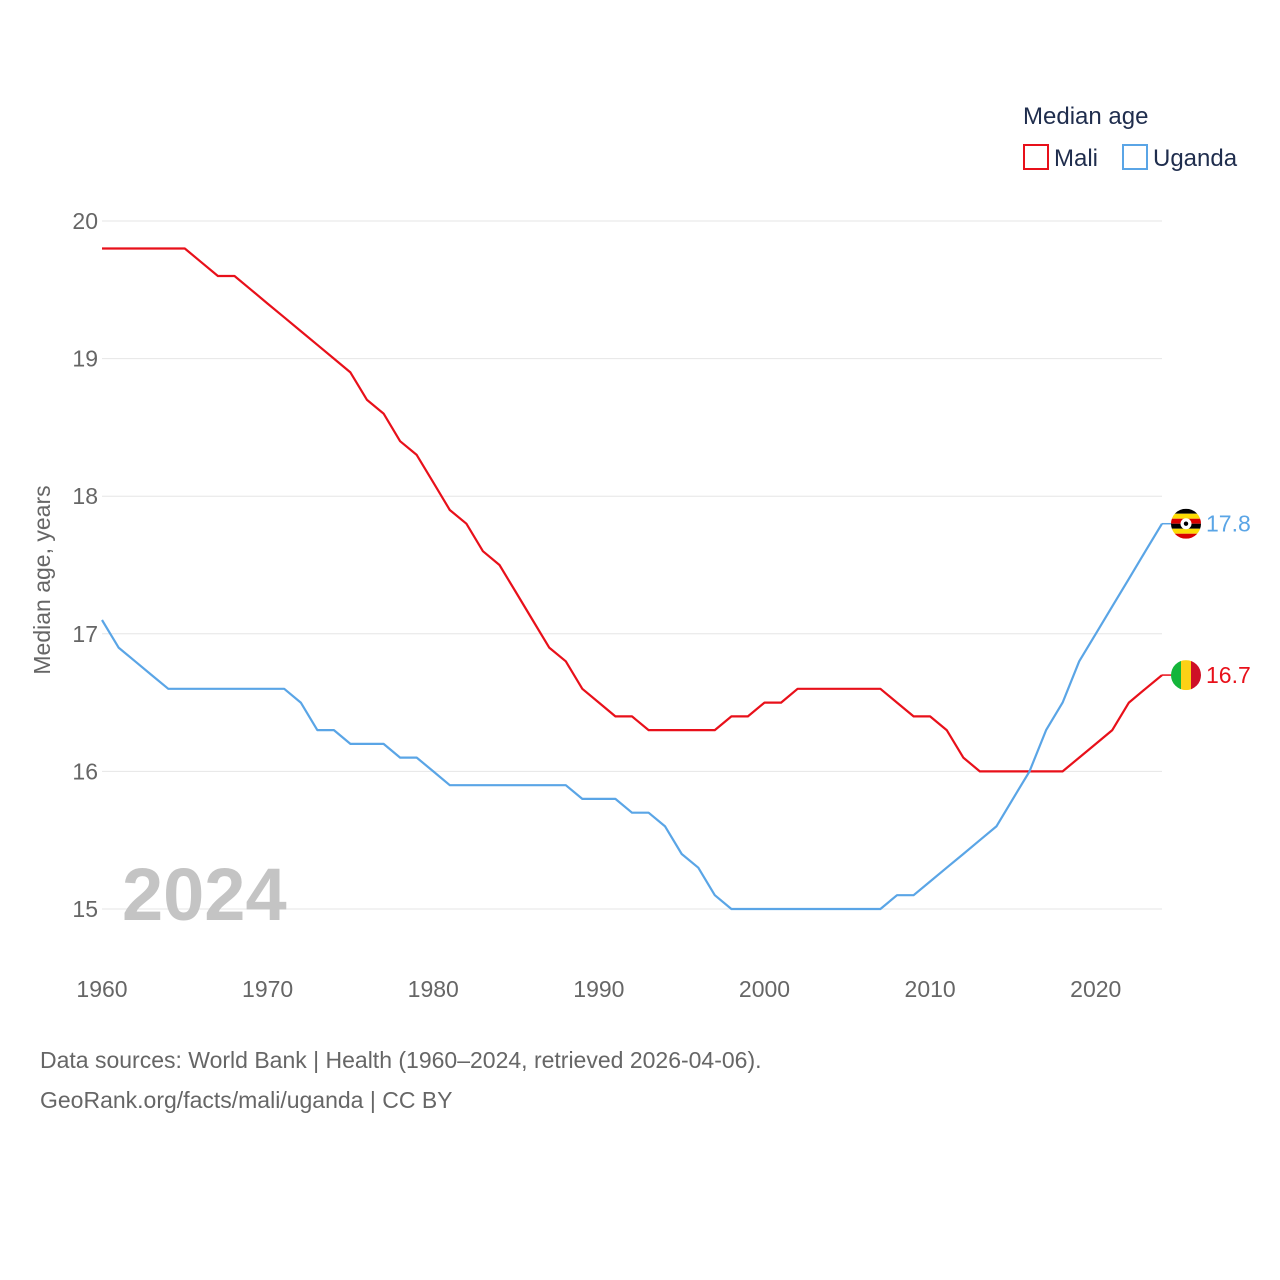 This screenshot has width=1280, height=1280. Describe the element at coordinates (204, 894) in the screenshot. I see `year-watermark: 2024` at that location.